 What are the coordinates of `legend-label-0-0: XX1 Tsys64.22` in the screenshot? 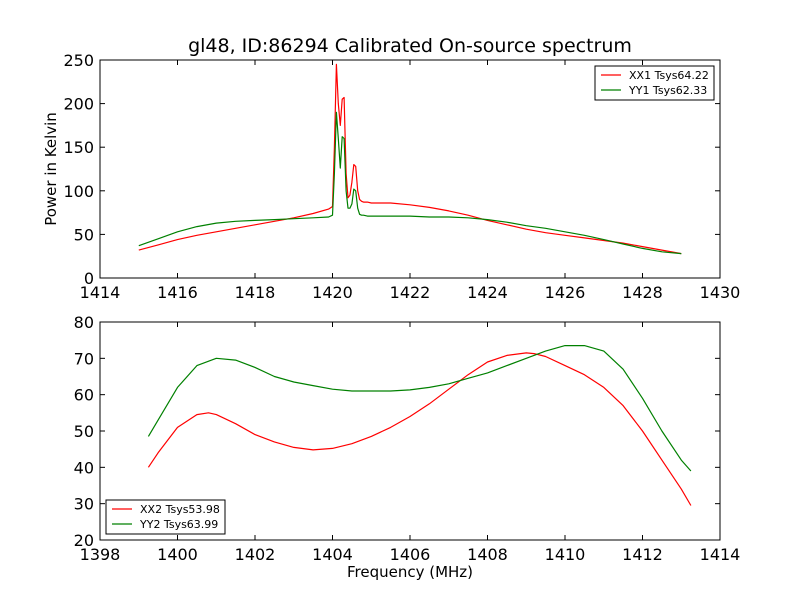 It's located at (669, 75).